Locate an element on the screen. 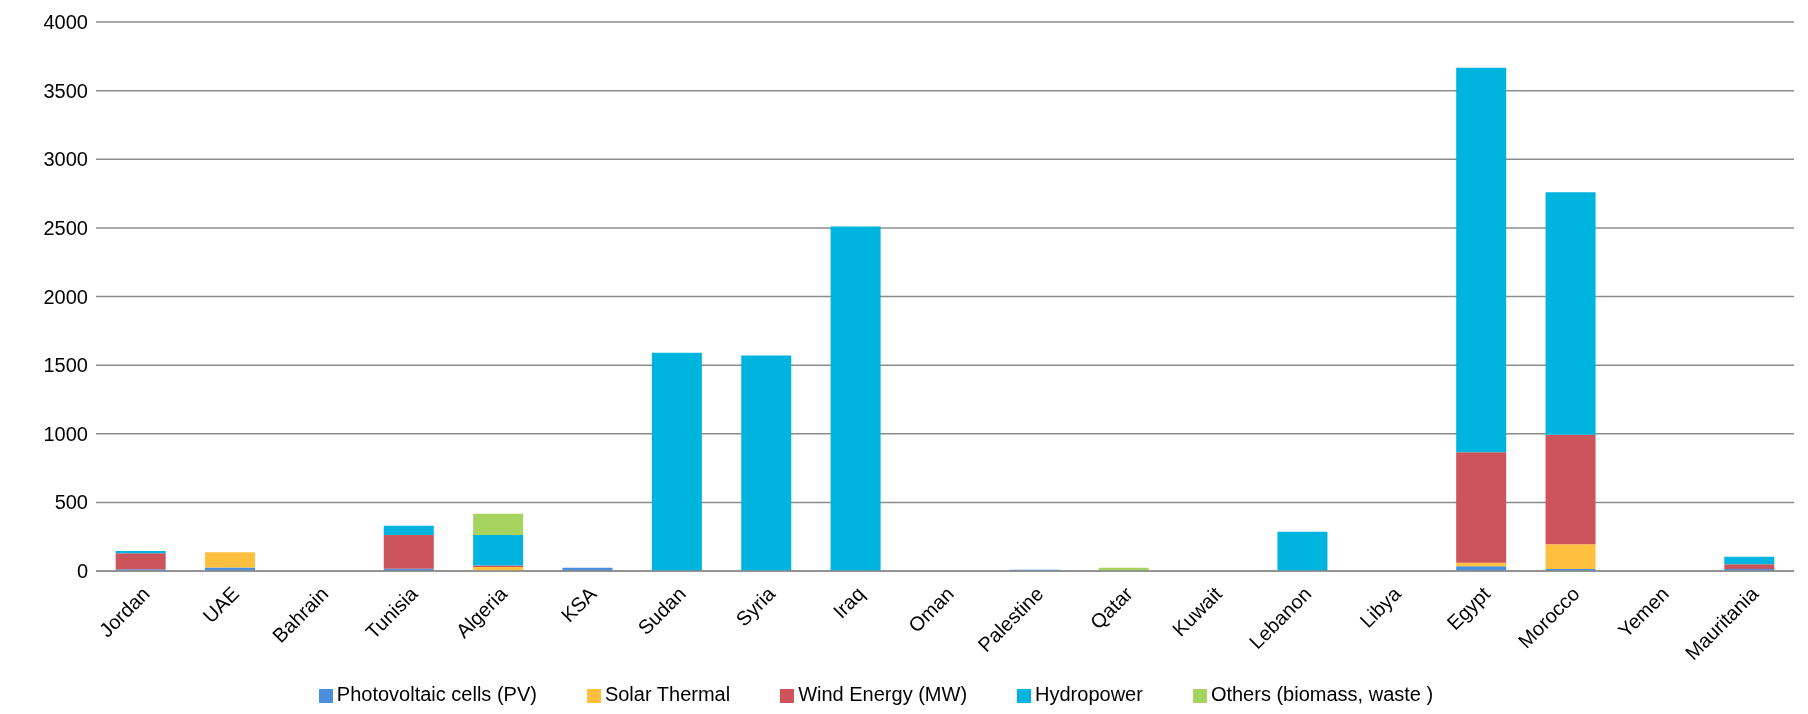 The width and height of the screenshot is (1808, 714). y-tick-label: 4000 is located at coordinates (65, 22).